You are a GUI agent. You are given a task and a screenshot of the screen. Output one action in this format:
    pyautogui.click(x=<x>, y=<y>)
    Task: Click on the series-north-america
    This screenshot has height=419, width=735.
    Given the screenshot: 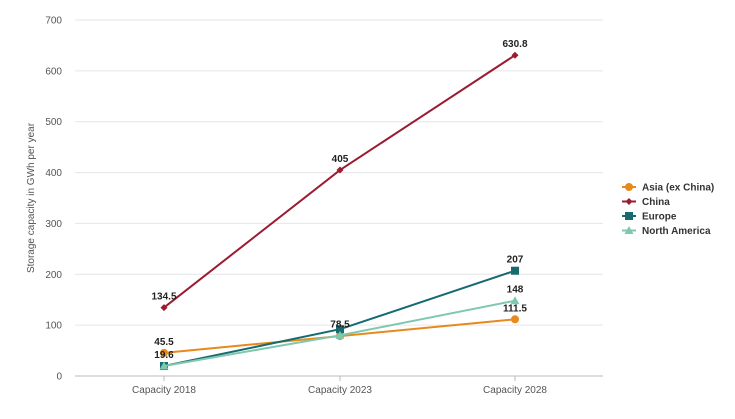 What is the action you would take?
    pyautogui.click(x=339, y=333)
    